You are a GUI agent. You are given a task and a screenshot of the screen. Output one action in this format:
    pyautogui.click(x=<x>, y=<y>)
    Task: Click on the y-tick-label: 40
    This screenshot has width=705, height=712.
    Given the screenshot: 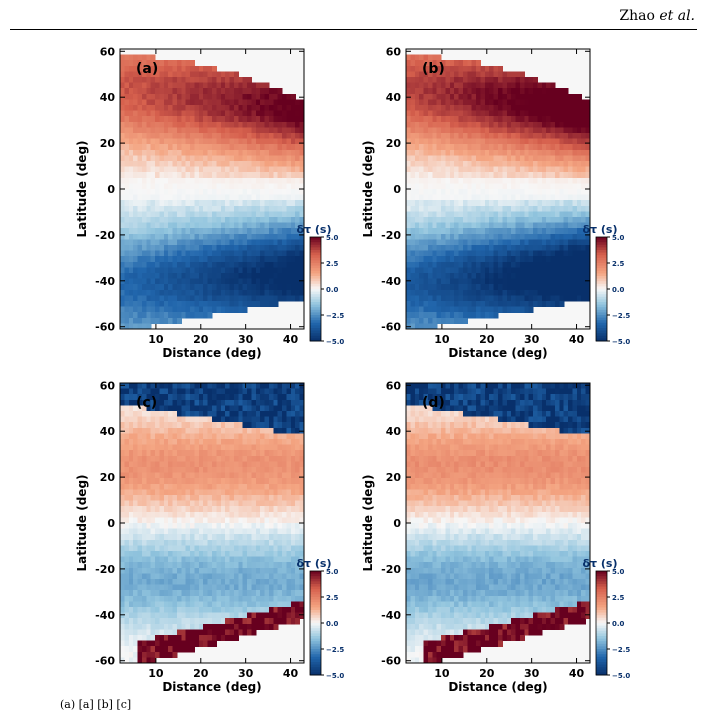 What is the action you would take?
    pyautogui.click(x=394, y=97)
    